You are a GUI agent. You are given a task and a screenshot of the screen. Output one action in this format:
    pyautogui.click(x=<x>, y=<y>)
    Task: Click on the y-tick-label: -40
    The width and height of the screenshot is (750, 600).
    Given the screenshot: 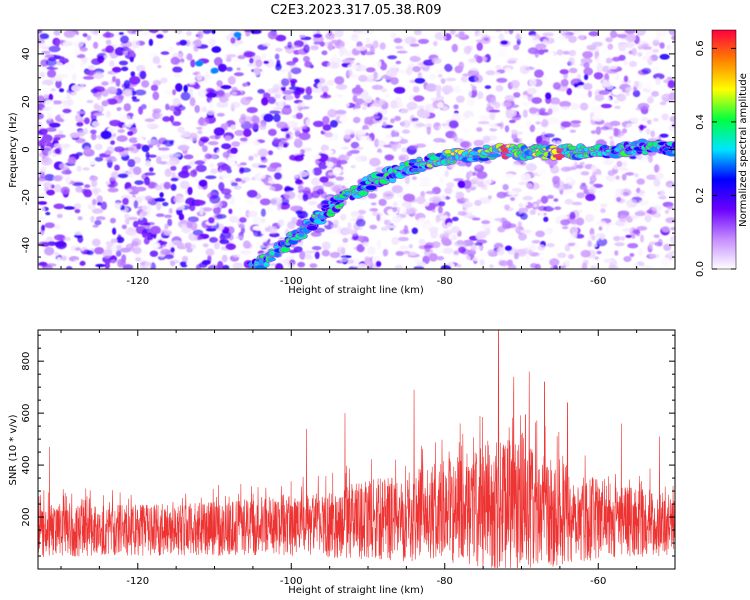 What is the action you would take?
    pyautogui.click(x=26, y=245)
    